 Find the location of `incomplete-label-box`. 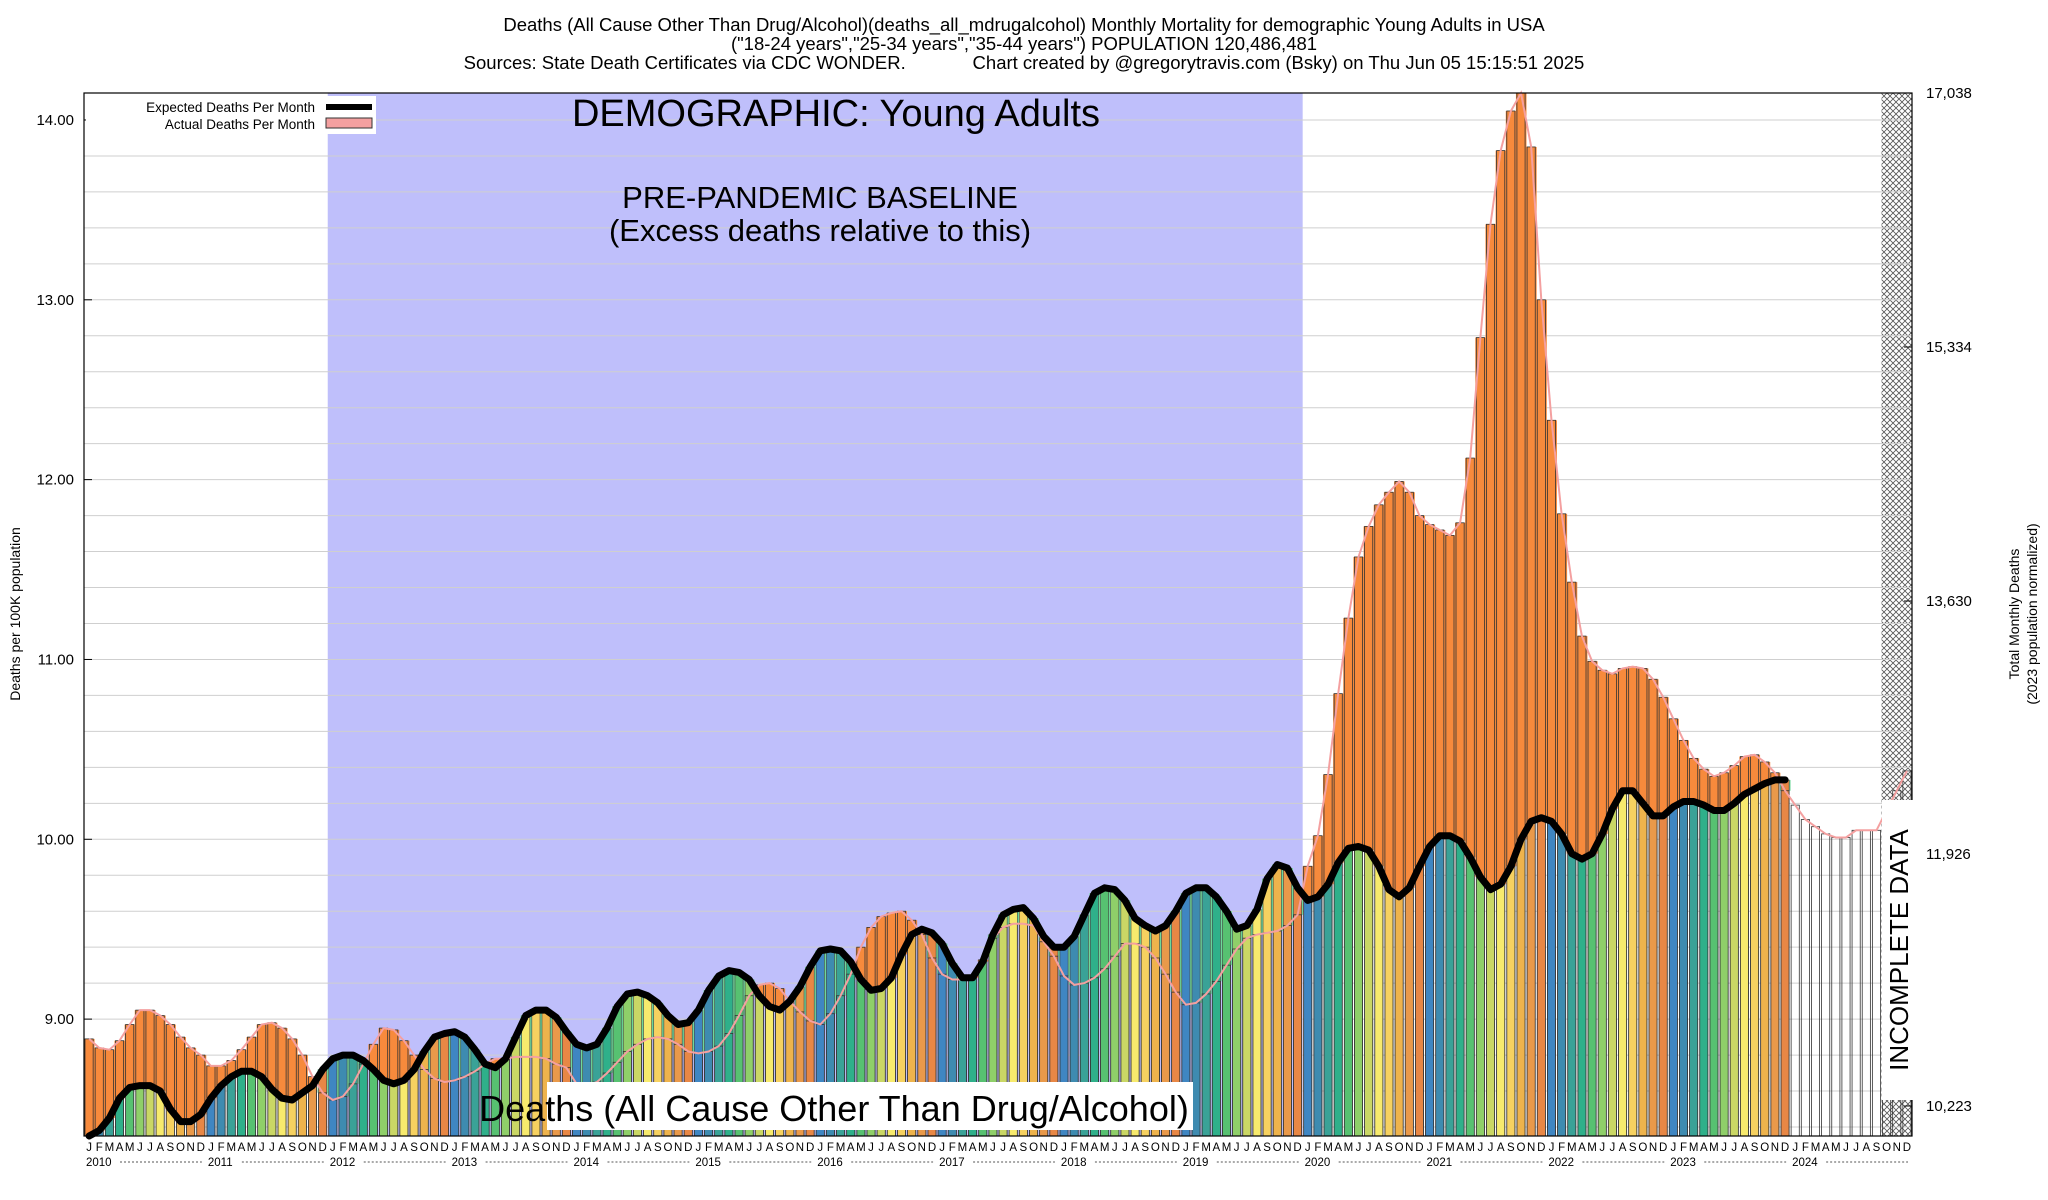

incomplete-label-box is located at coordinates (1898, 950).